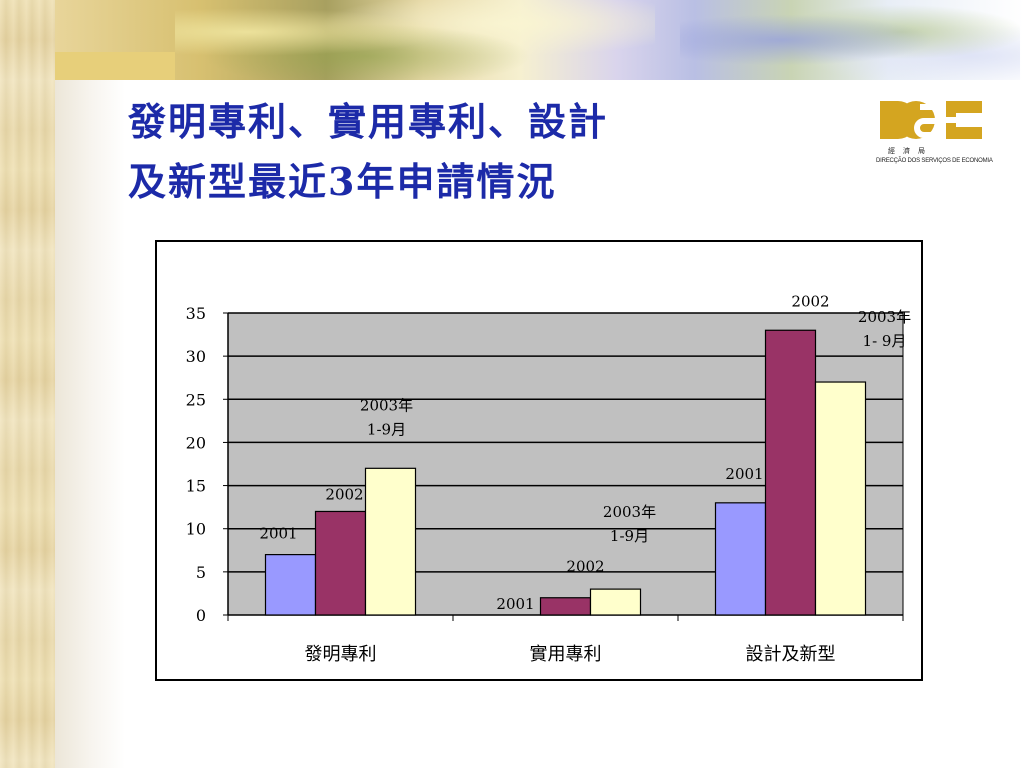  What do you see at coordinates (478, 152) in the screenshot?
I see `slide-title: 發明專利、實用專利、設計 及新型最近3年申請情況` at bounding box center [478, 152].